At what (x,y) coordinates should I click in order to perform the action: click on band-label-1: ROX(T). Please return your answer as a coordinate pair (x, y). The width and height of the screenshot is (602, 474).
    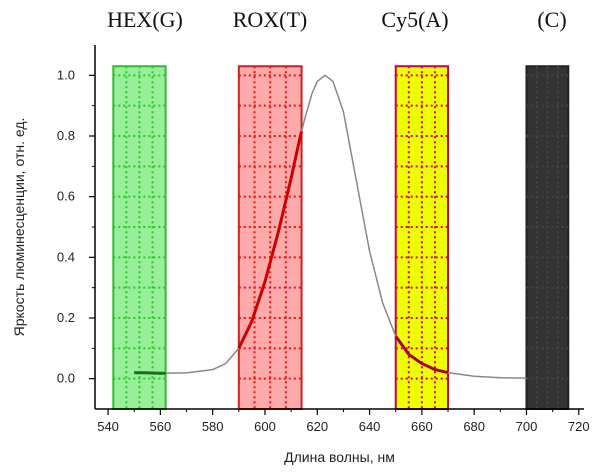
    Looking at the image, I should click on (270, 19).